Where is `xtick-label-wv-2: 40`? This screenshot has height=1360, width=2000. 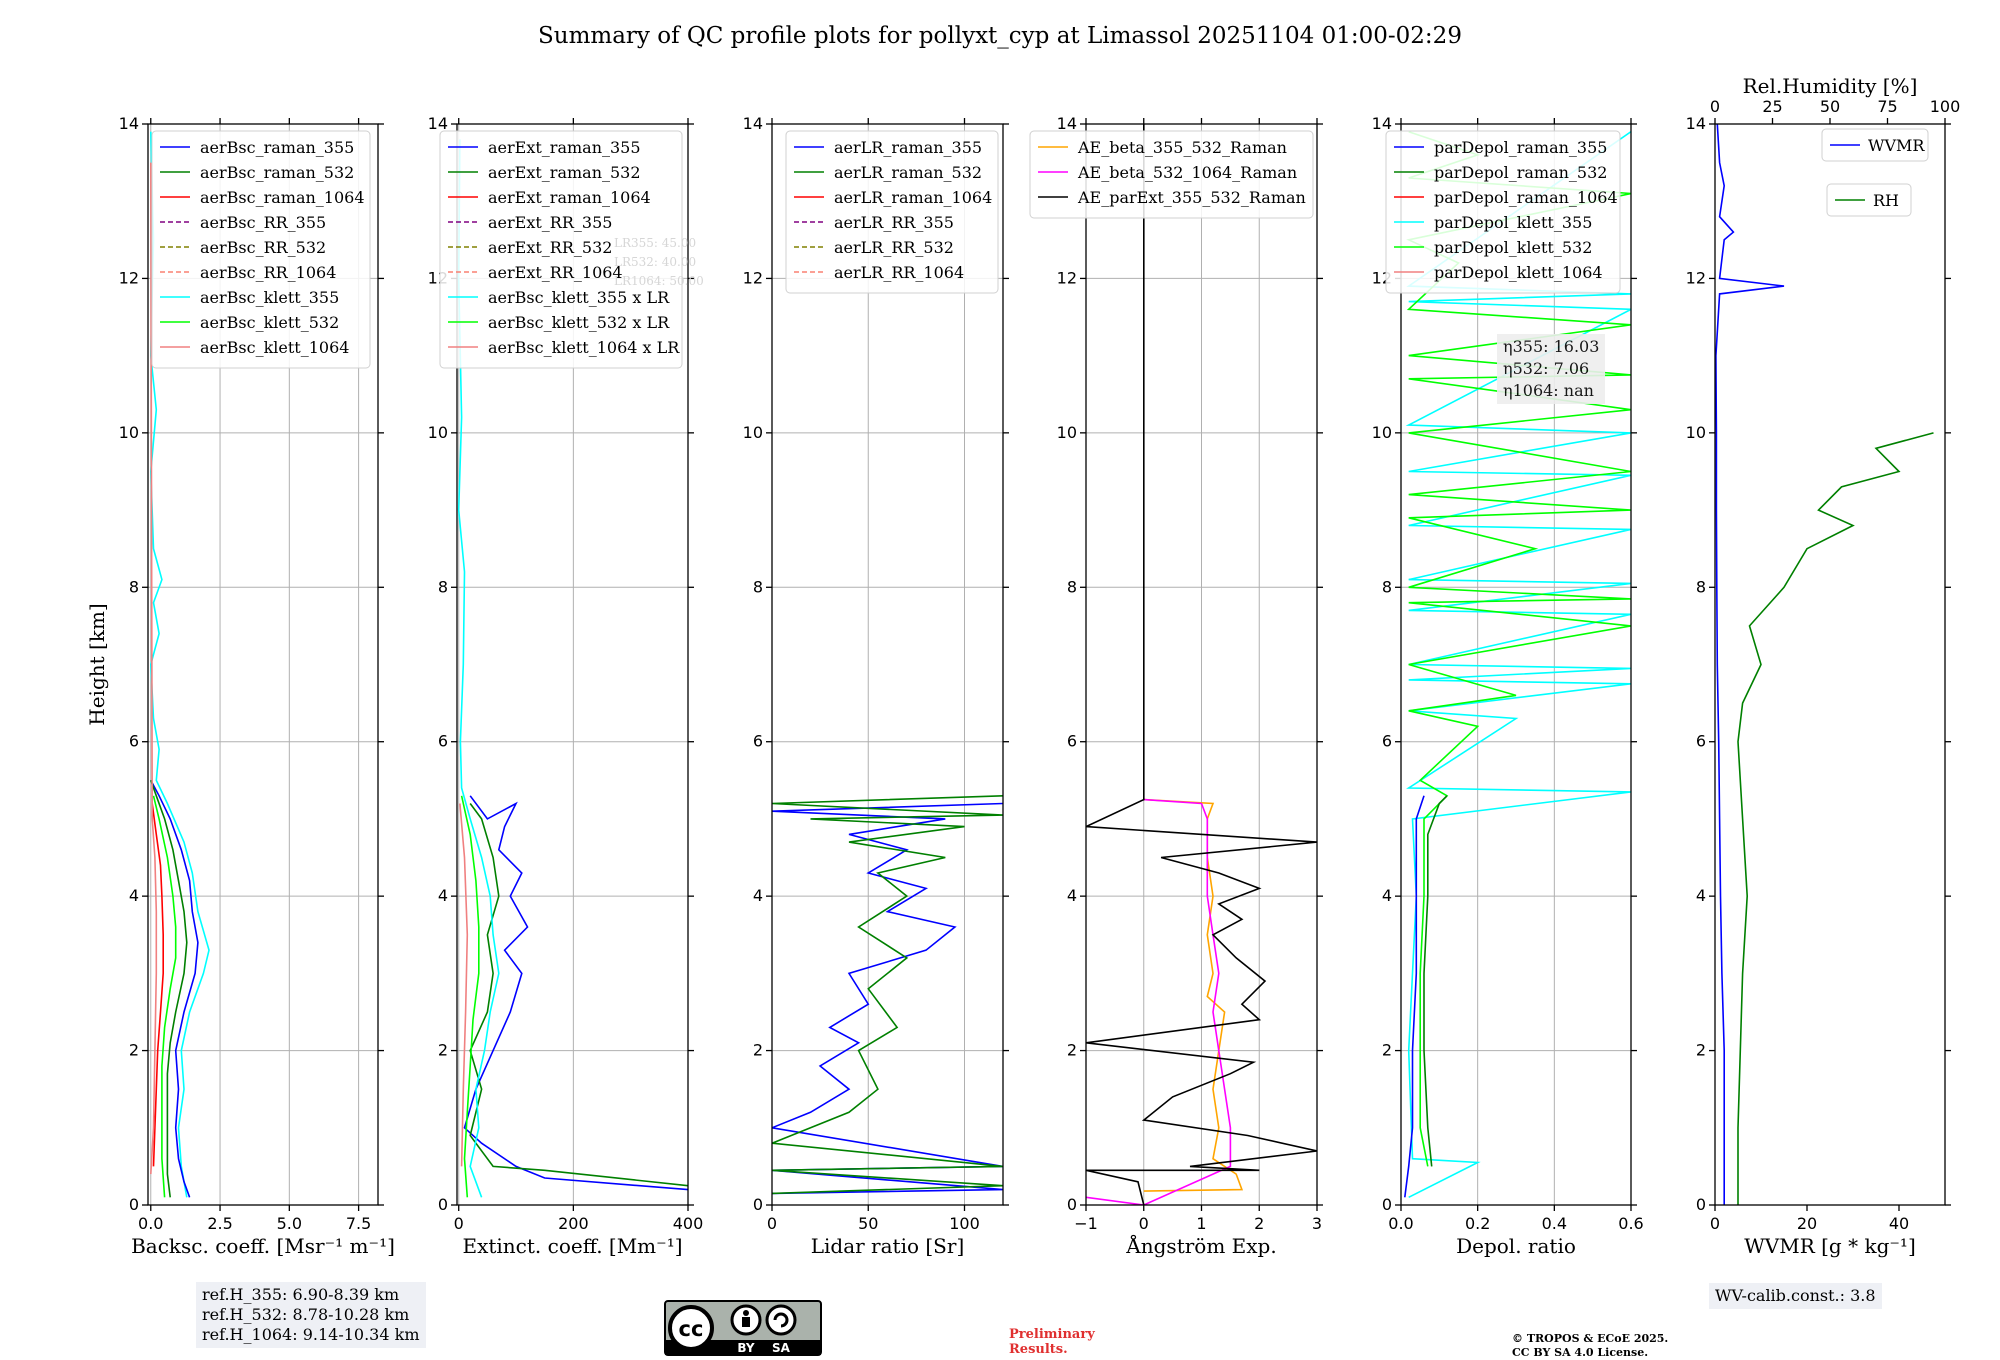 xtick-label-wv-2: 40 is located at coordinates (1899, 1223).